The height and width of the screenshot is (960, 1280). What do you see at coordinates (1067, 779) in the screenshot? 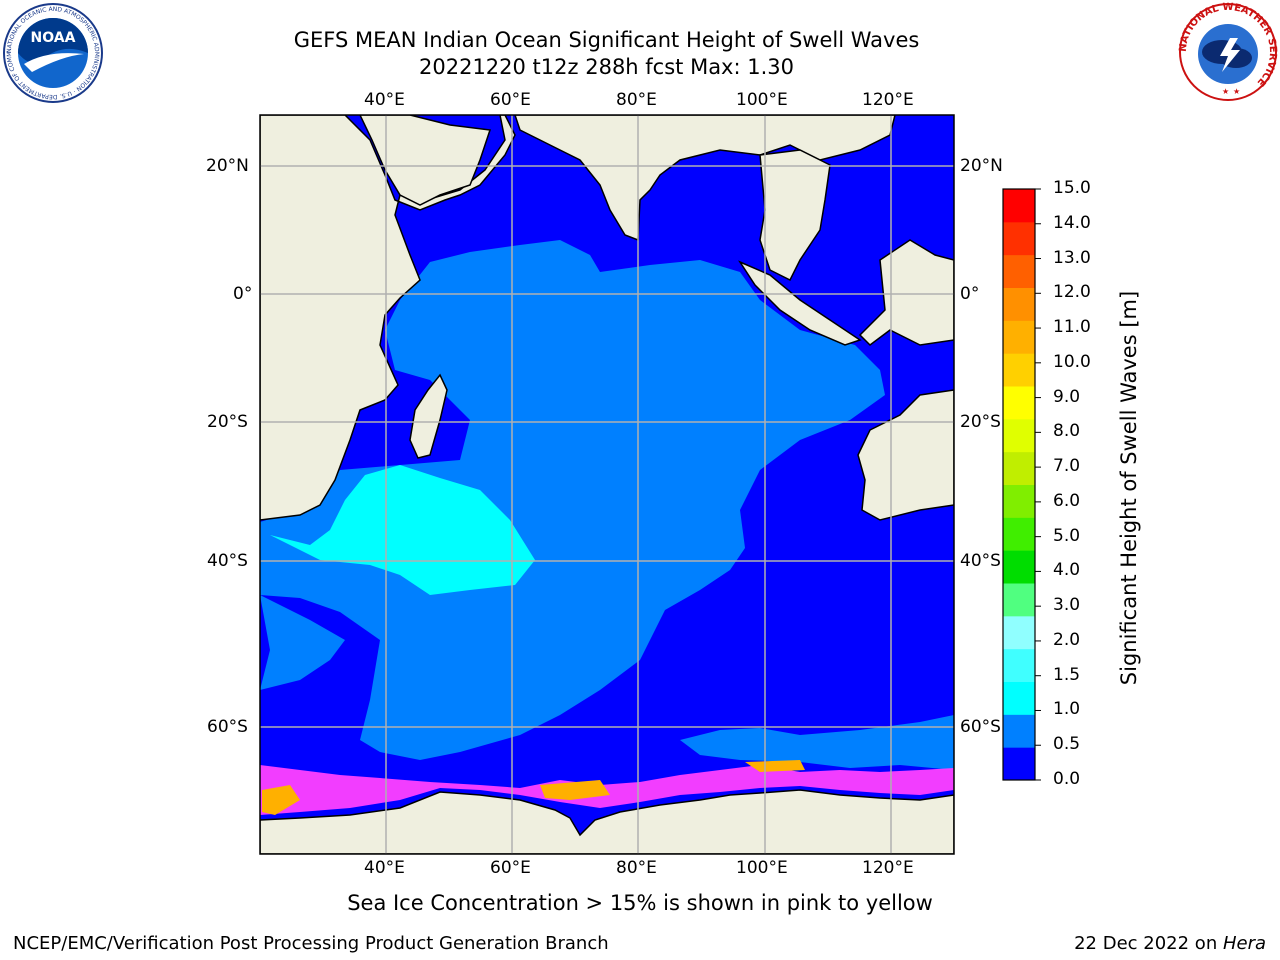
I see `colorbar-tick-label: 0.0` at bounding box center [1067, 779].